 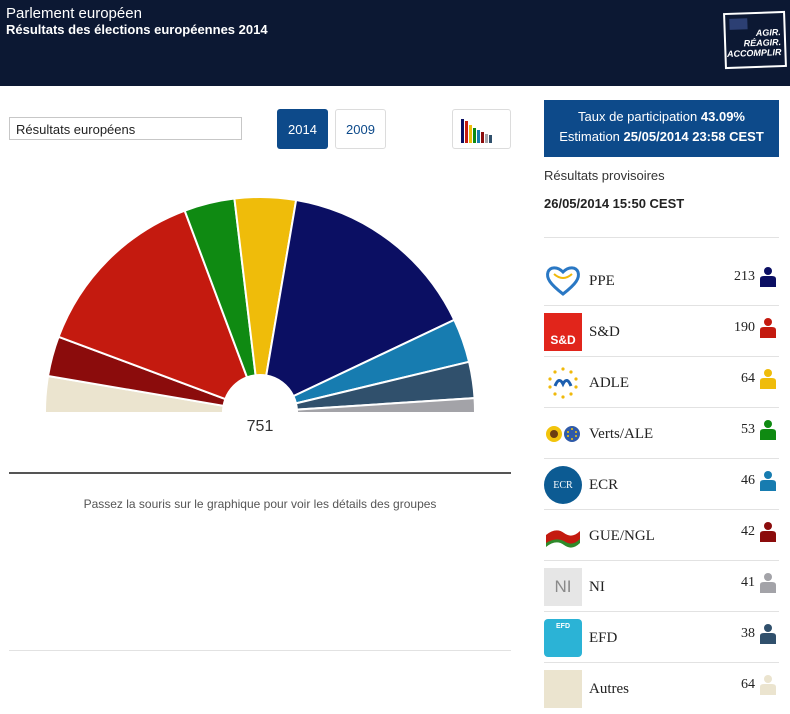 What do you see at coordinates (661, 535) in the screenshot?
I see `party-row-gue-ngl: GUE/NGL 42` at bounding box center [661, 535].